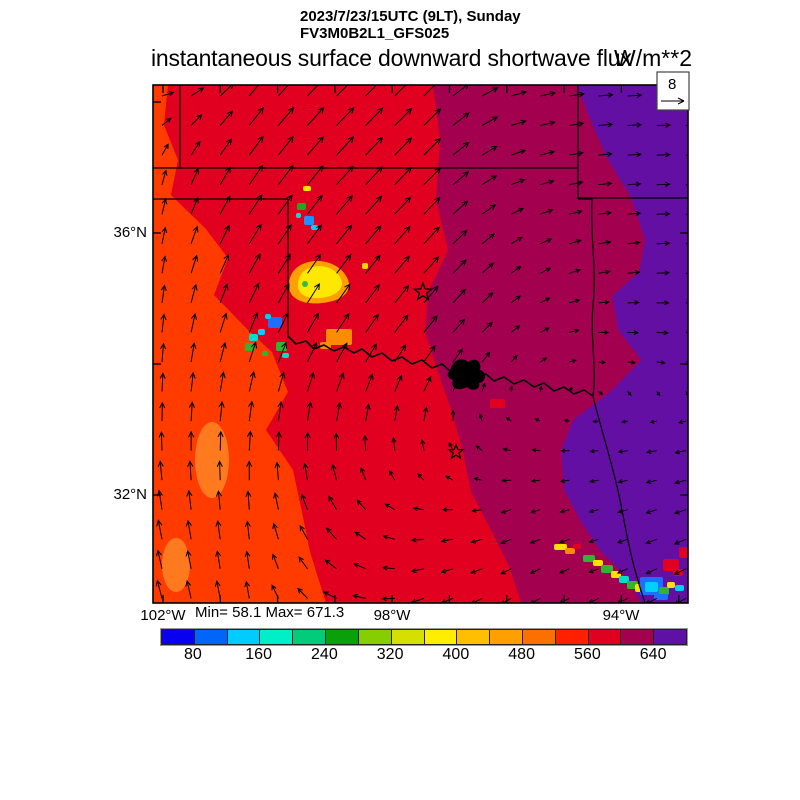 The height and width of the screenshot is (800, 800). I want to click on wind-legend-value: 8, so click(672, 84).